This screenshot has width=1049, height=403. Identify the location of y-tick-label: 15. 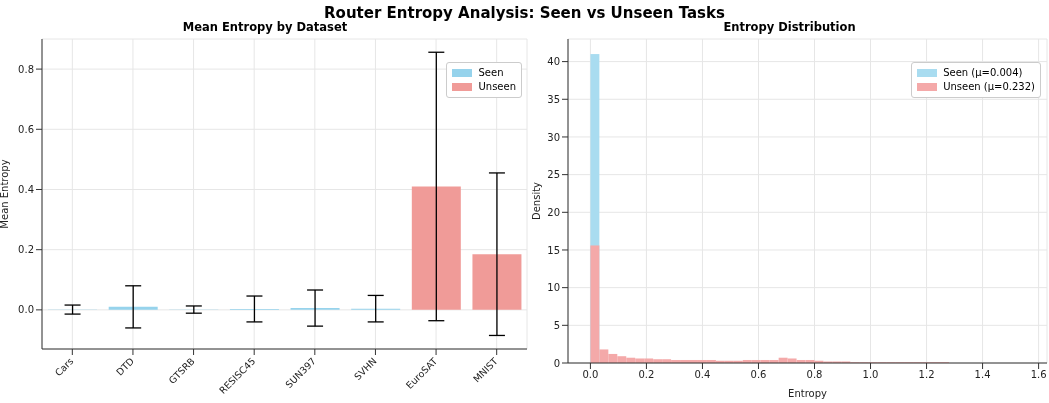
(553, 250).